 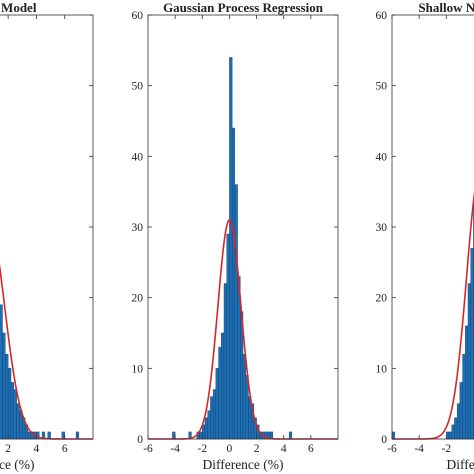 What do you see at coordinates (446, 7) in the screenshot?
I see `panel-title: Shallow Neural Network` at bounding box center [446, 7].